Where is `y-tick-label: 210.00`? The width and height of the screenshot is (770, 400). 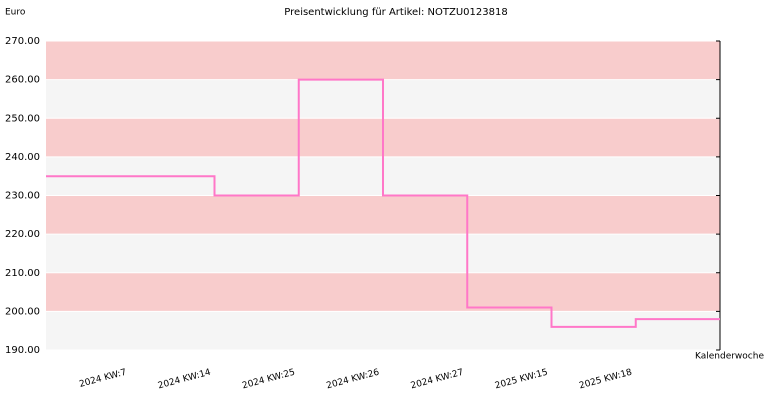
y-tick-label: 210.00 is located at coordinates (22, 273).